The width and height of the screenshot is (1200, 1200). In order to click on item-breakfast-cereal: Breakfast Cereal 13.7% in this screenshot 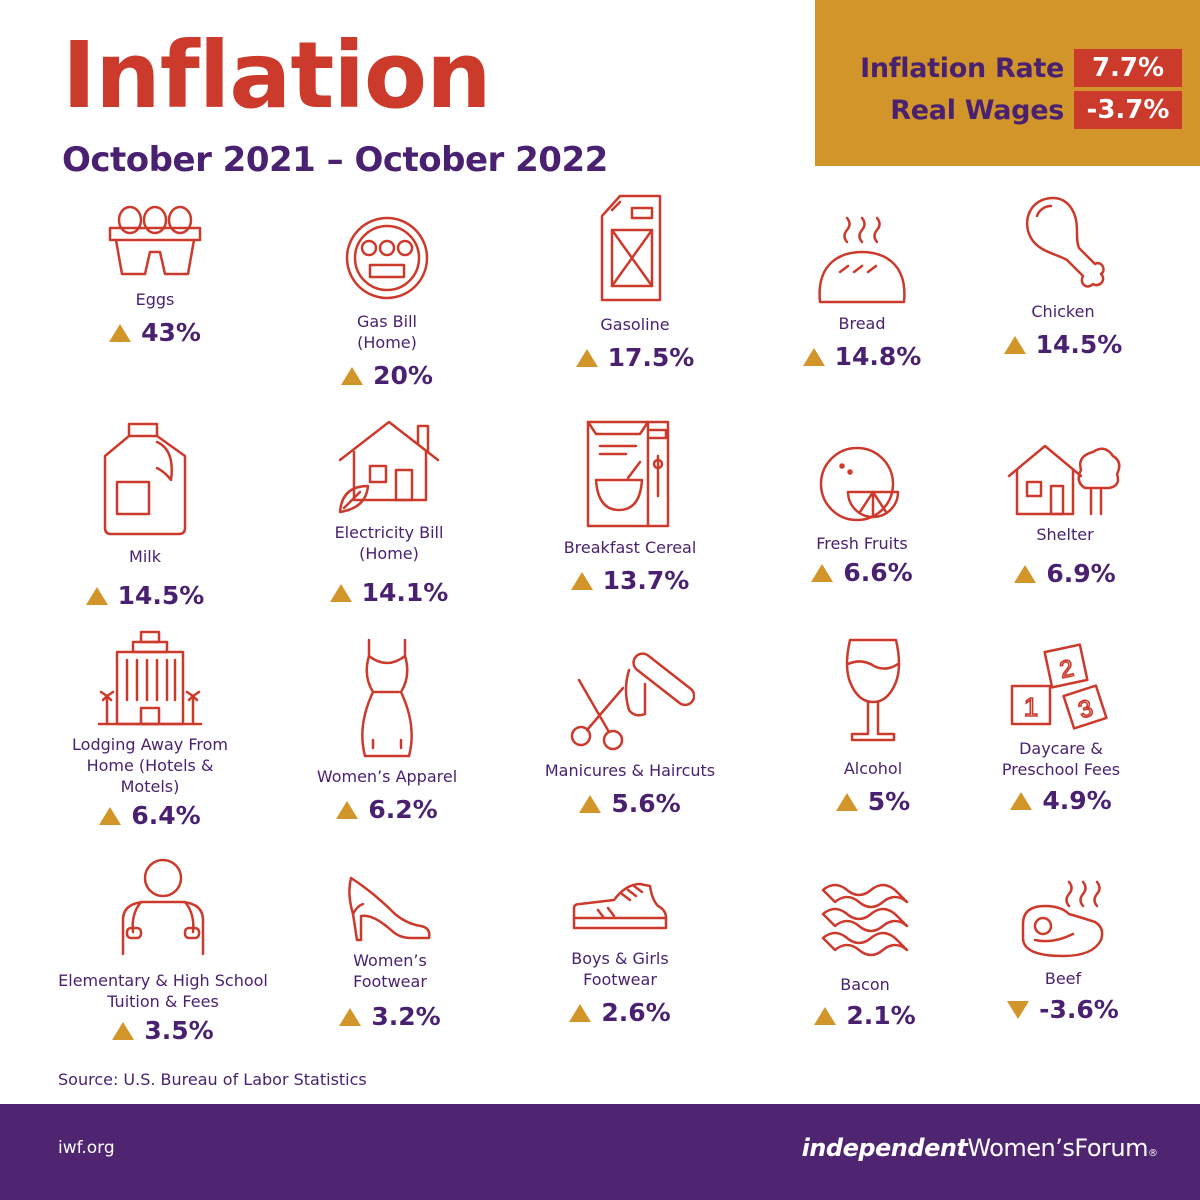, I will do `click(630, 505)`.